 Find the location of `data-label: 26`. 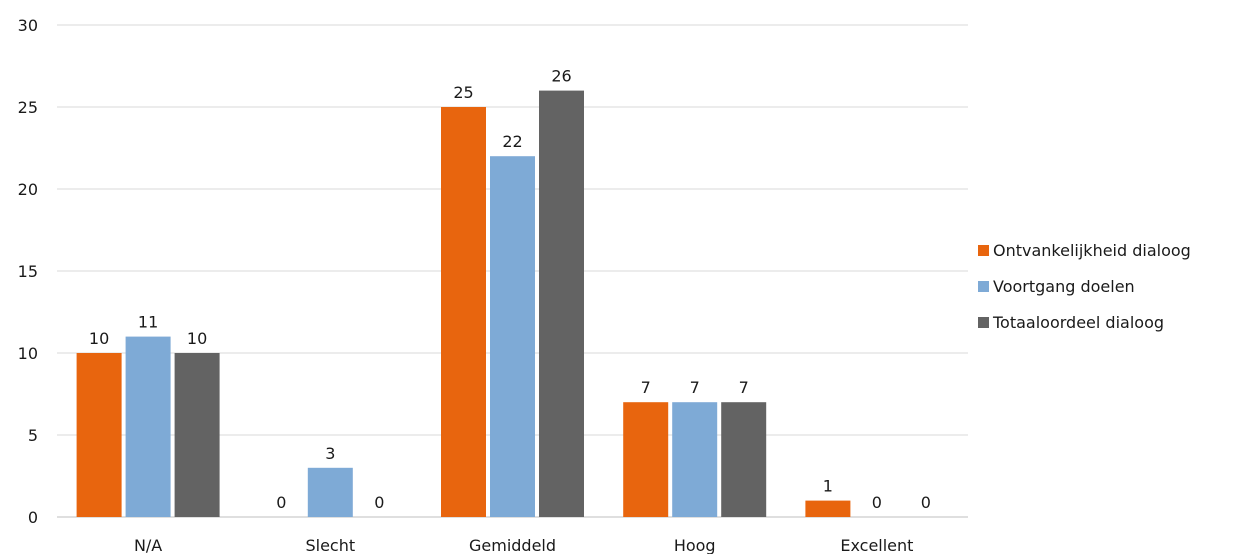

data-label: 26 is located at coordinates (561, 76).